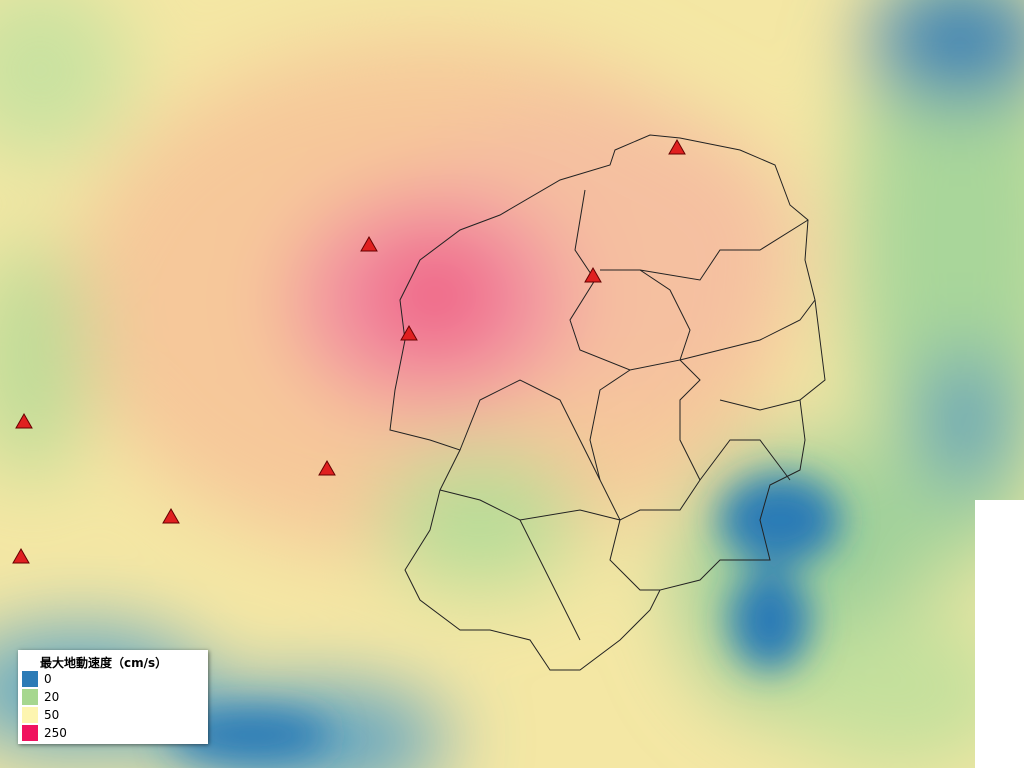 This screenshot has height=768, width=1024. Describe the element at coordinates (104, 663) in the screenshot. I see `legend-title: 最大地動速度（cm/s）` at that location.